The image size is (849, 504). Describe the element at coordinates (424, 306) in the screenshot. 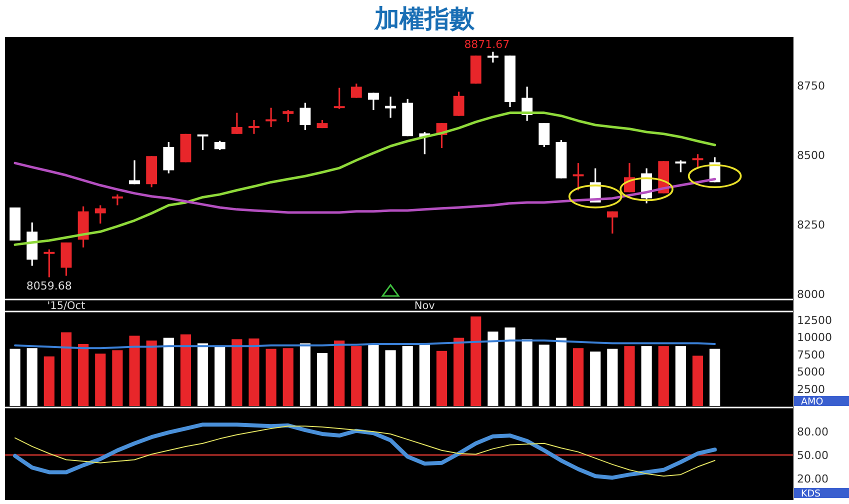

I see `x-tick-label: Nov` at that location.